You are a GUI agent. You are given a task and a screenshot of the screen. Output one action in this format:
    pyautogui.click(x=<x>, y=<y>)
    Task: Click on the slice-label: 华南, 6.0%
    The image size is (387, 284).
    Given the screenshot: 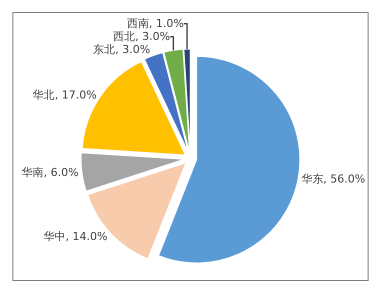 What is the action you would take?
    pyautogui.click(x=50, y=172)
    